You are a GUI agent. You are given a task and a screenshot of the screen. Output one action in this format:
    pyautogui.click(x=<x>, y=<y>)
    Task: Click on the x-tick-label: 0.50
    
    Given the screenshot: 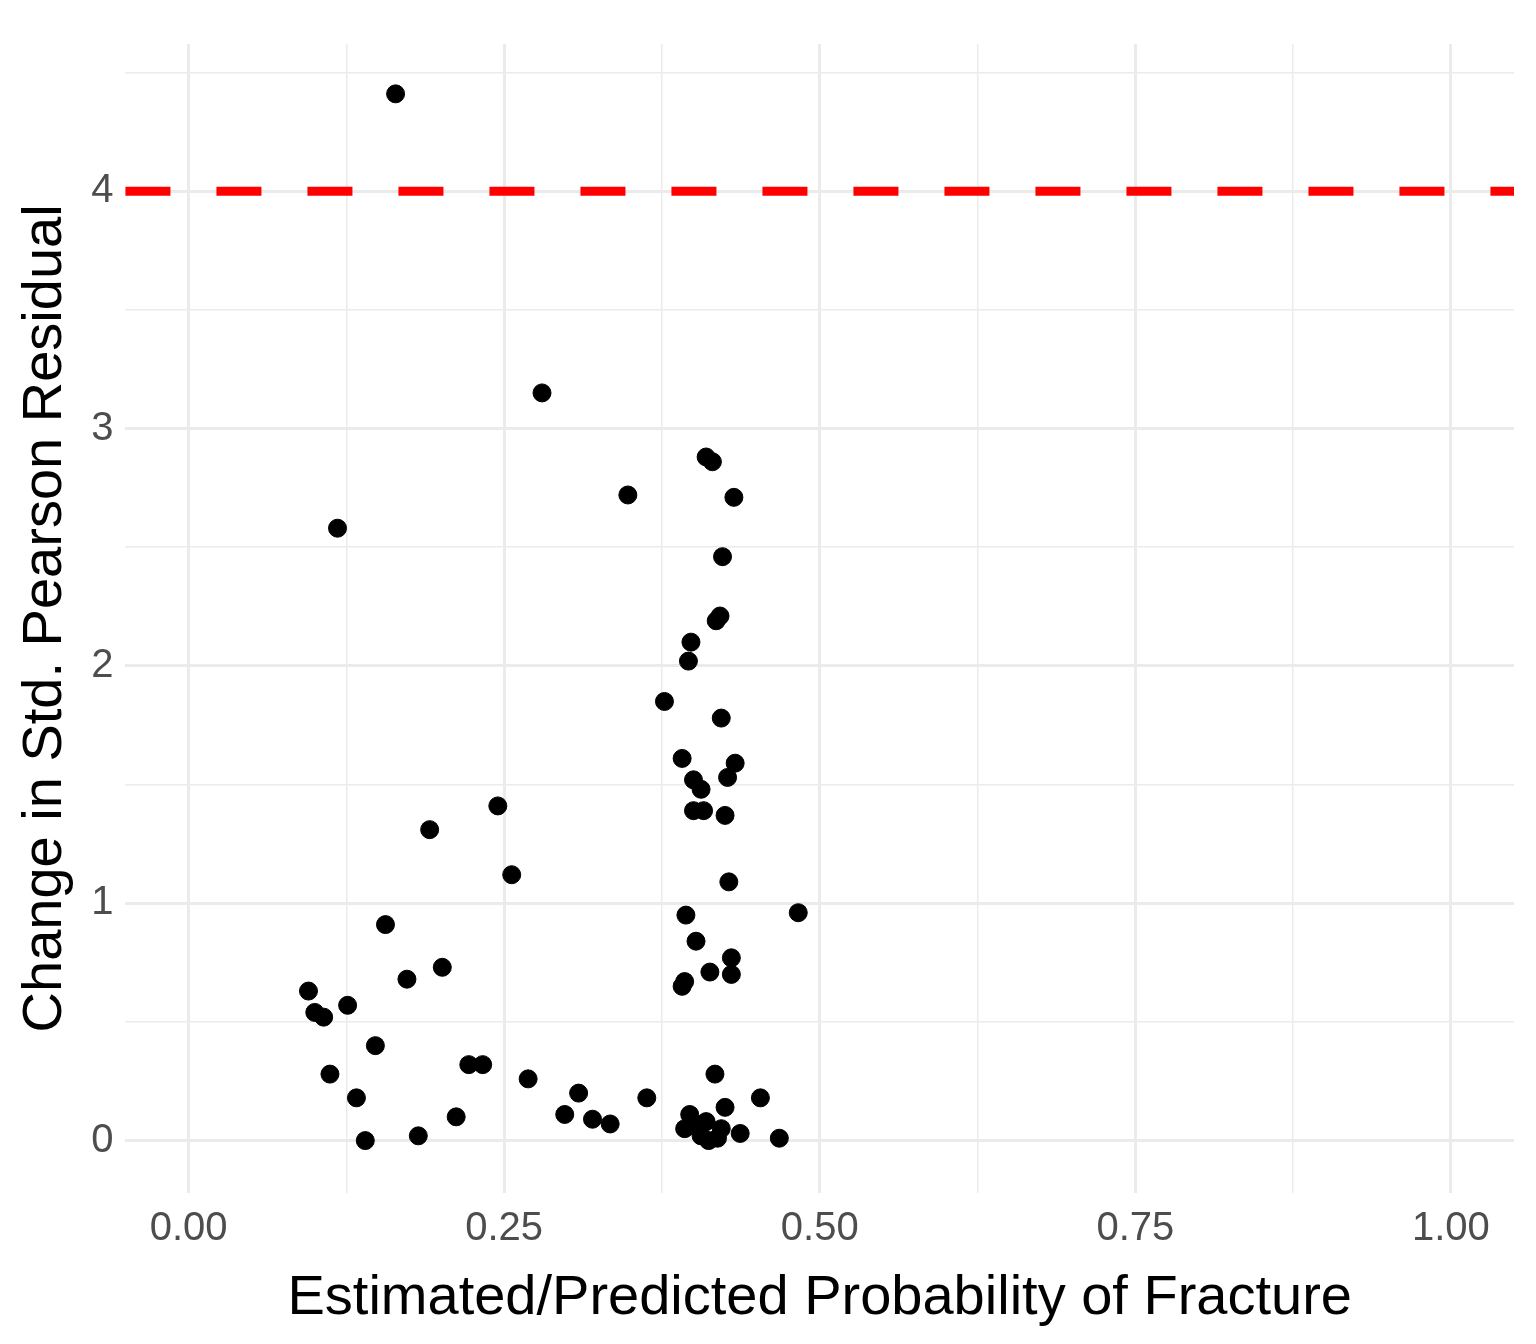 What is the action you would take?
    pyautogui.click(x=819, y=1225)
    